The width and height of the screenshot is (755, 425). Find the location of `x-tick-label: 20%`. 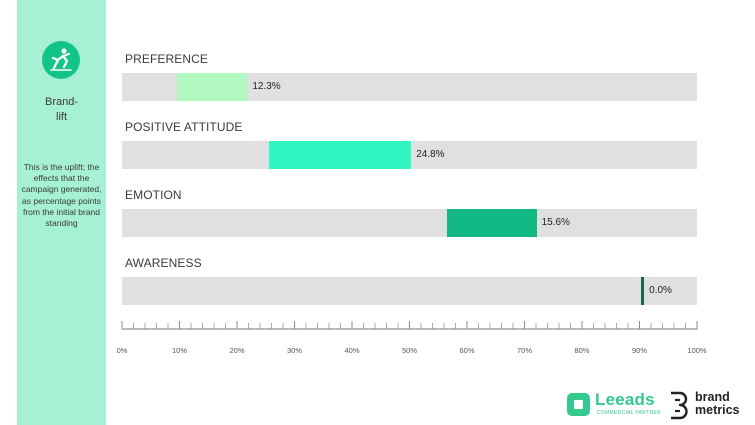

x-tick-label: 20% is located at coordinates (236, 350).